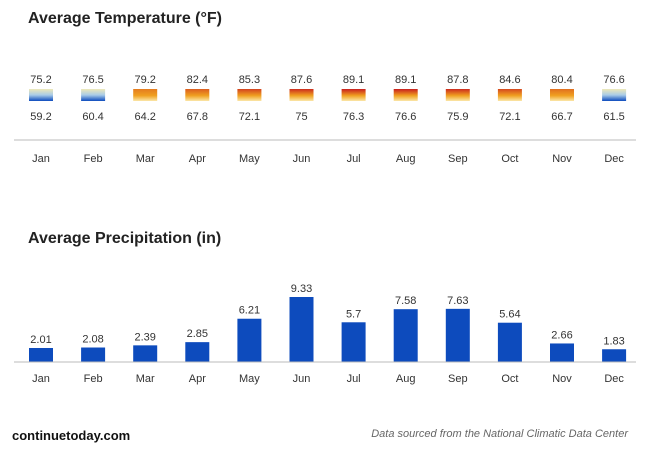 This screenshot has width=650, height=450. Describe the element at coordinates (197, 117) in the screenshot. I see `low-temp-label: 67.8` at that location.